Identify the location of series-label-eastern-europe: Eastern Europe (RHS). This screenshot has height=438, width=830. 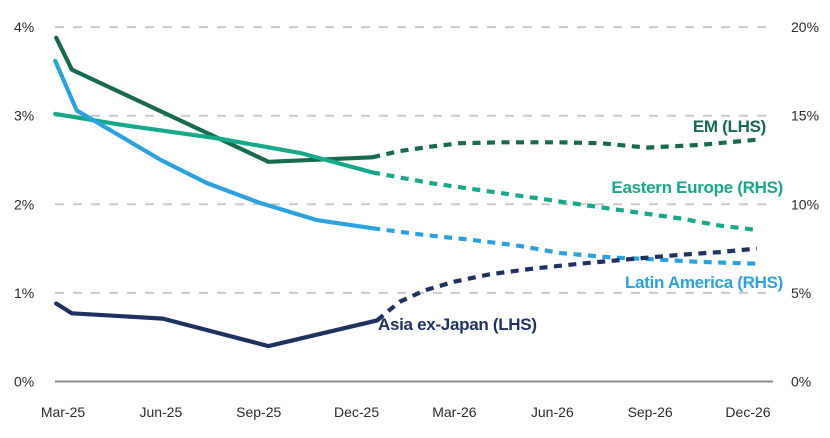
(697, 187).